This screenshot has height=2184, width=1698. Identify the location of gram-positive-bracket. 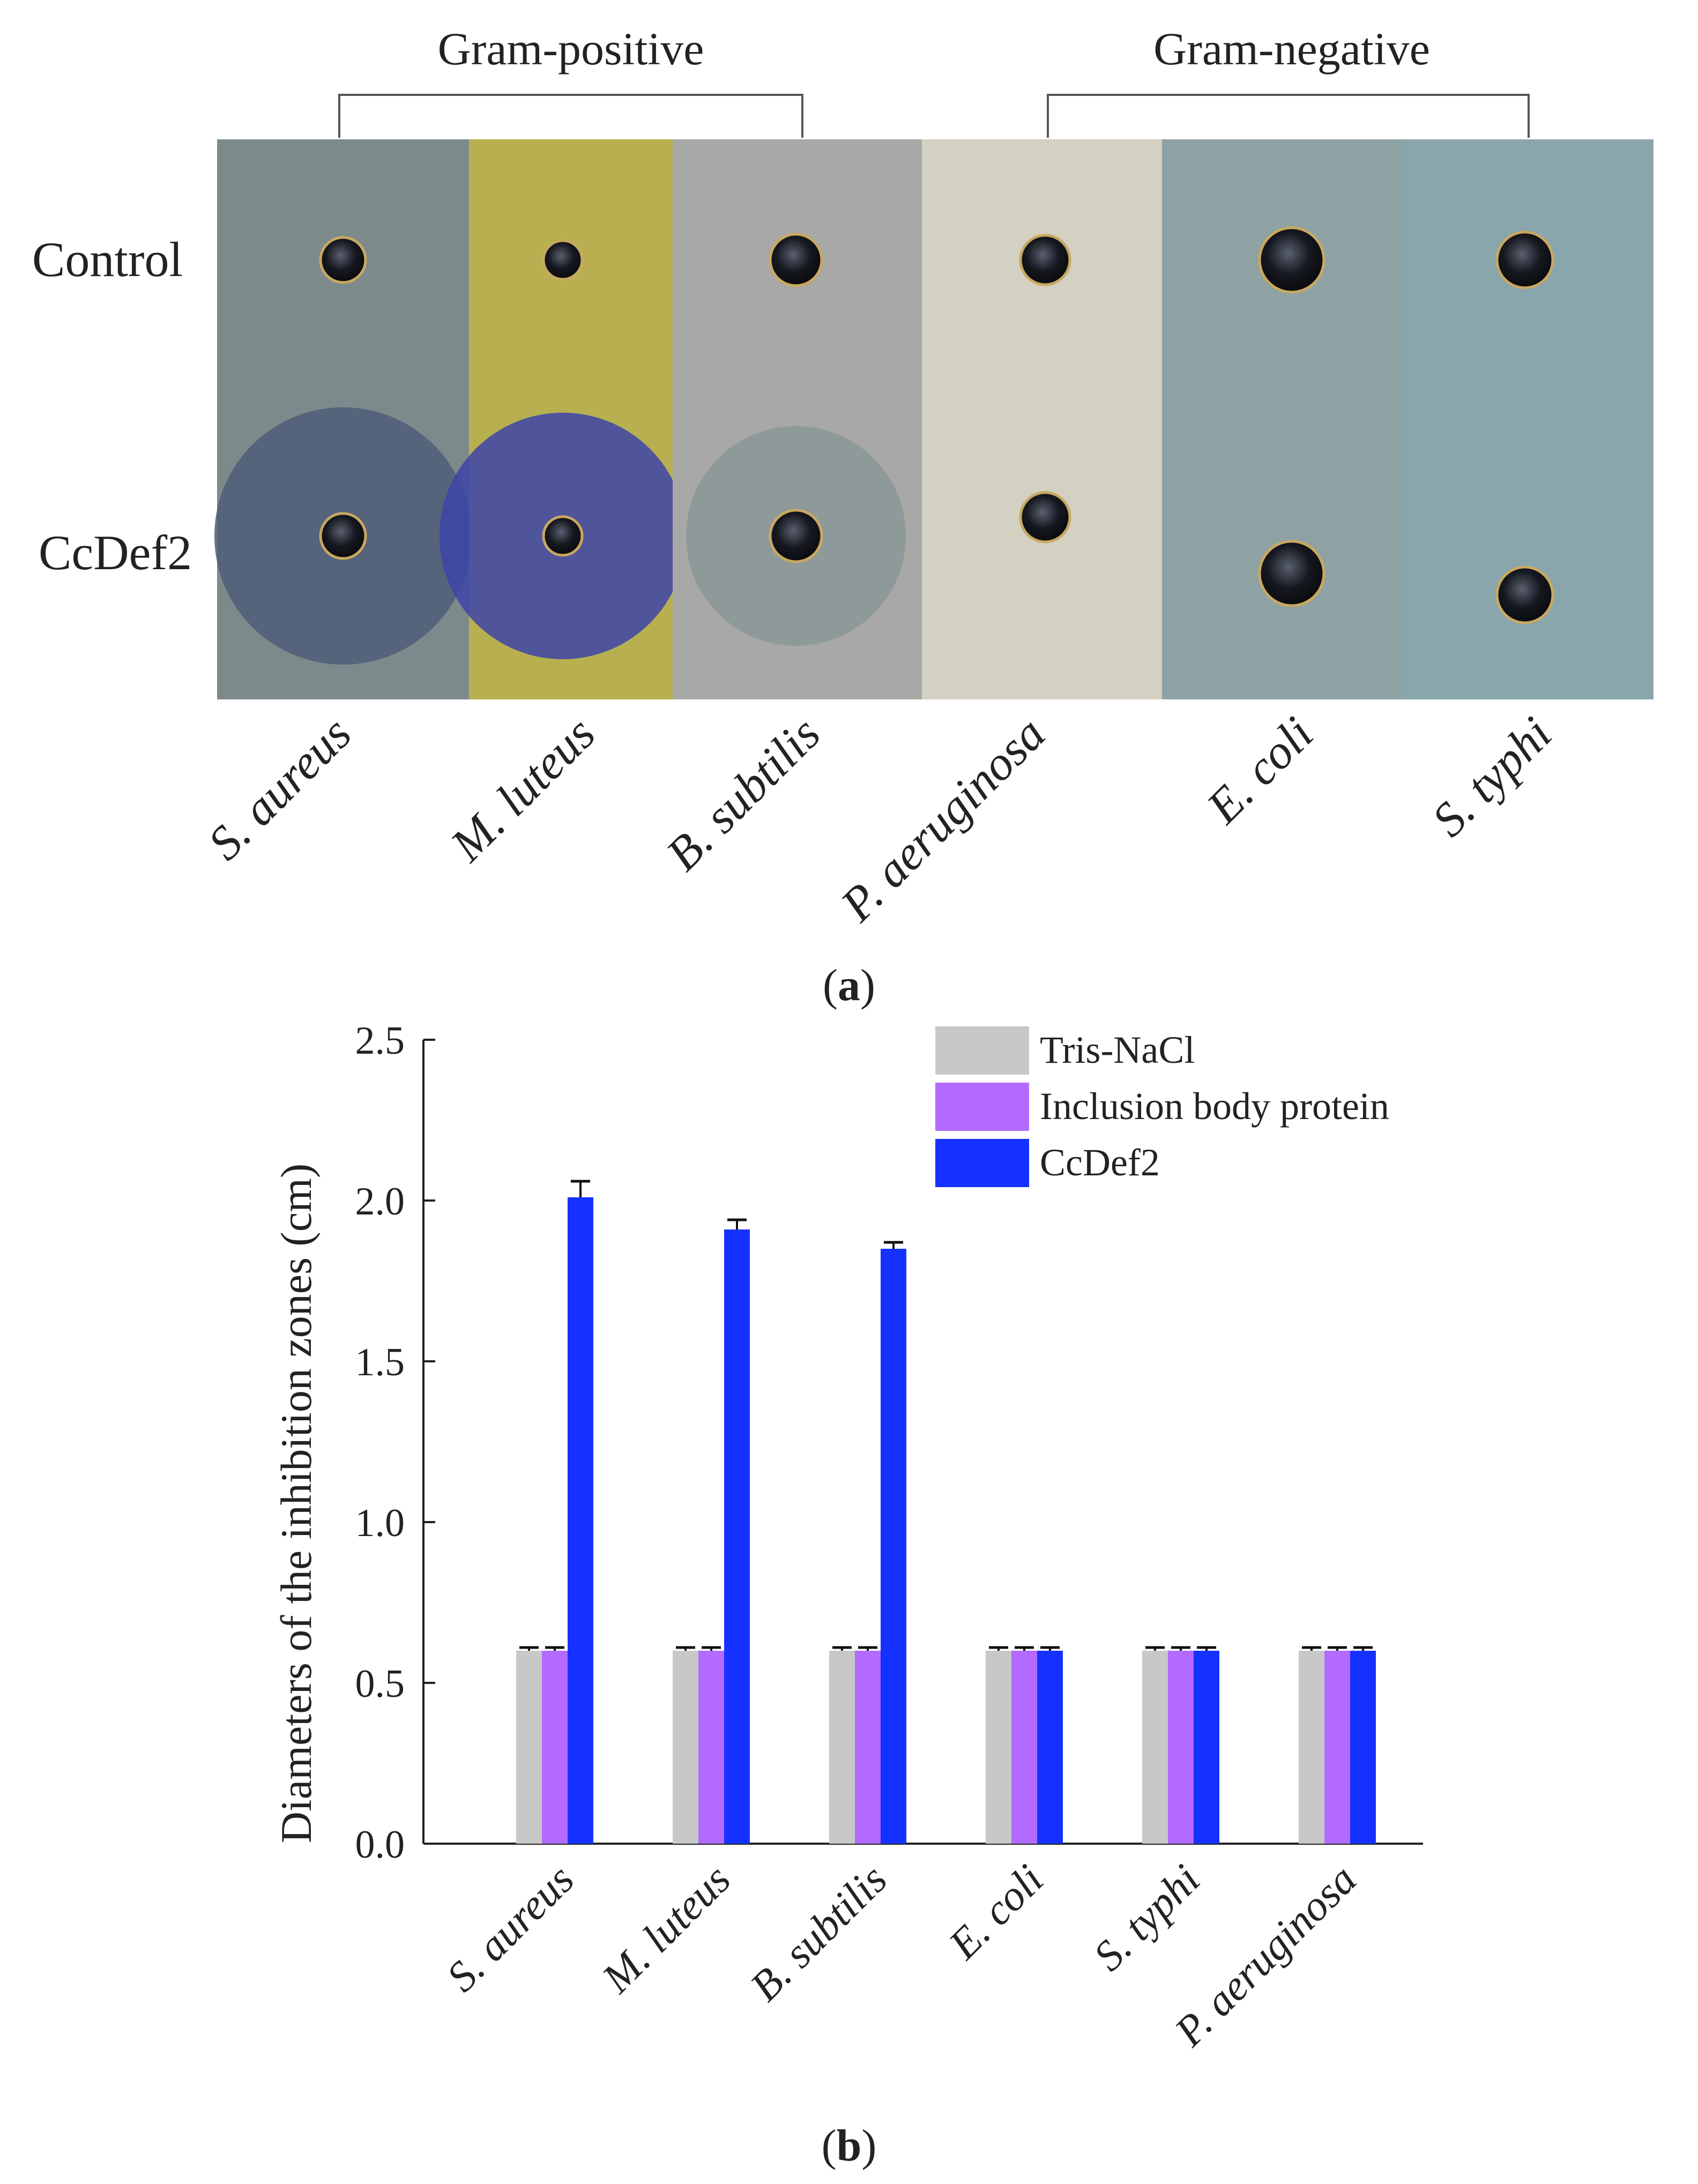
(570, 116).